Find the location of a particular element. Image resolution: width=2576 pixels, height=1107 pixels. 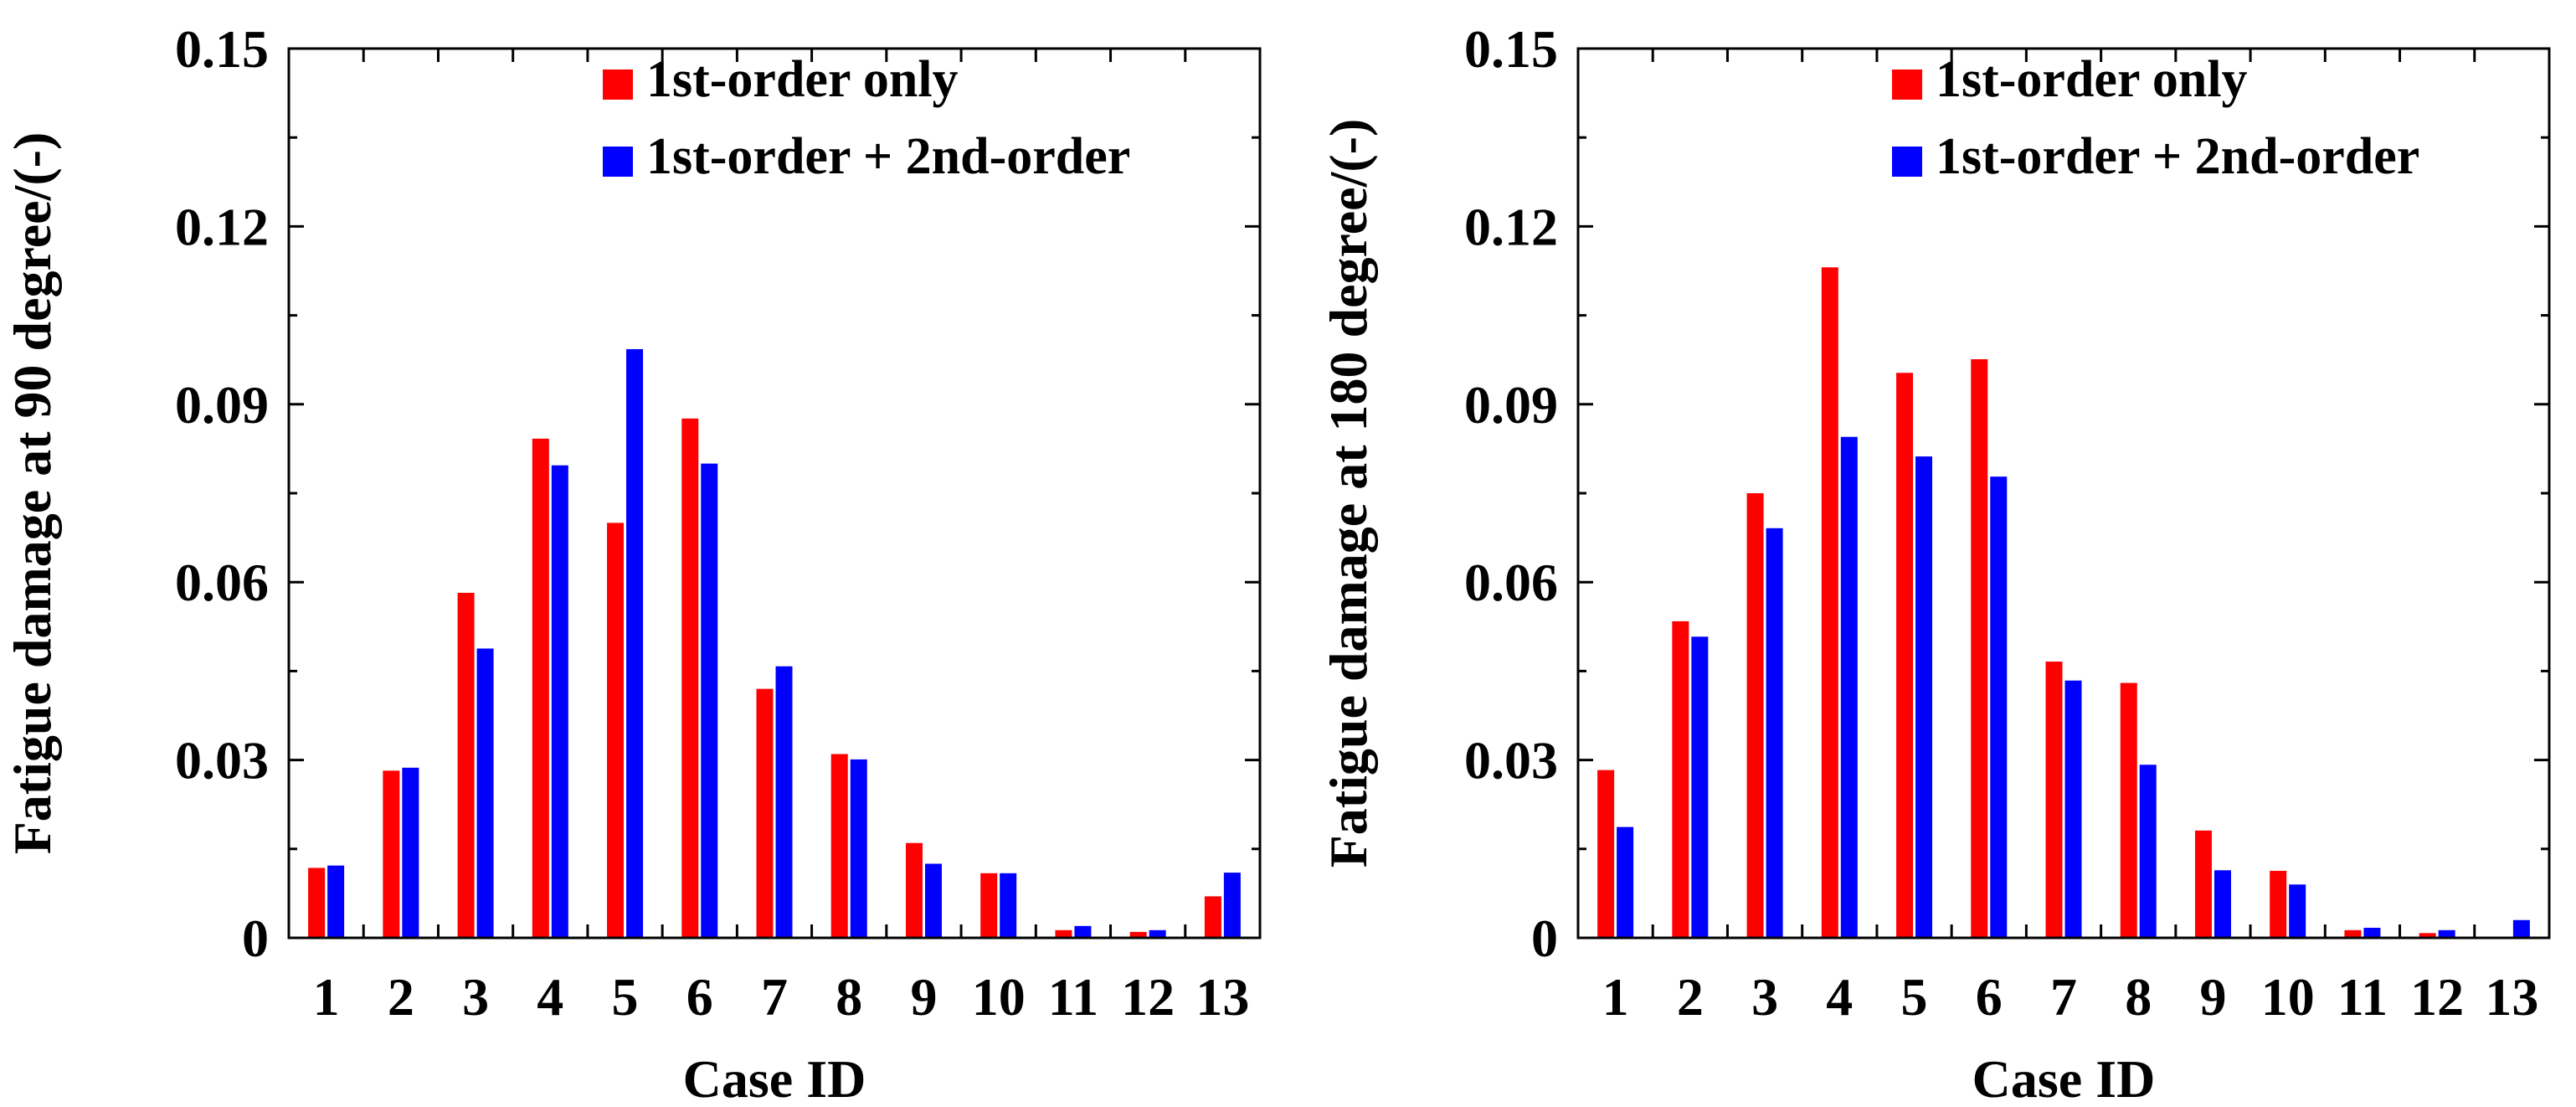

x-tick-label: 9 is located at coordinates (923, 997).